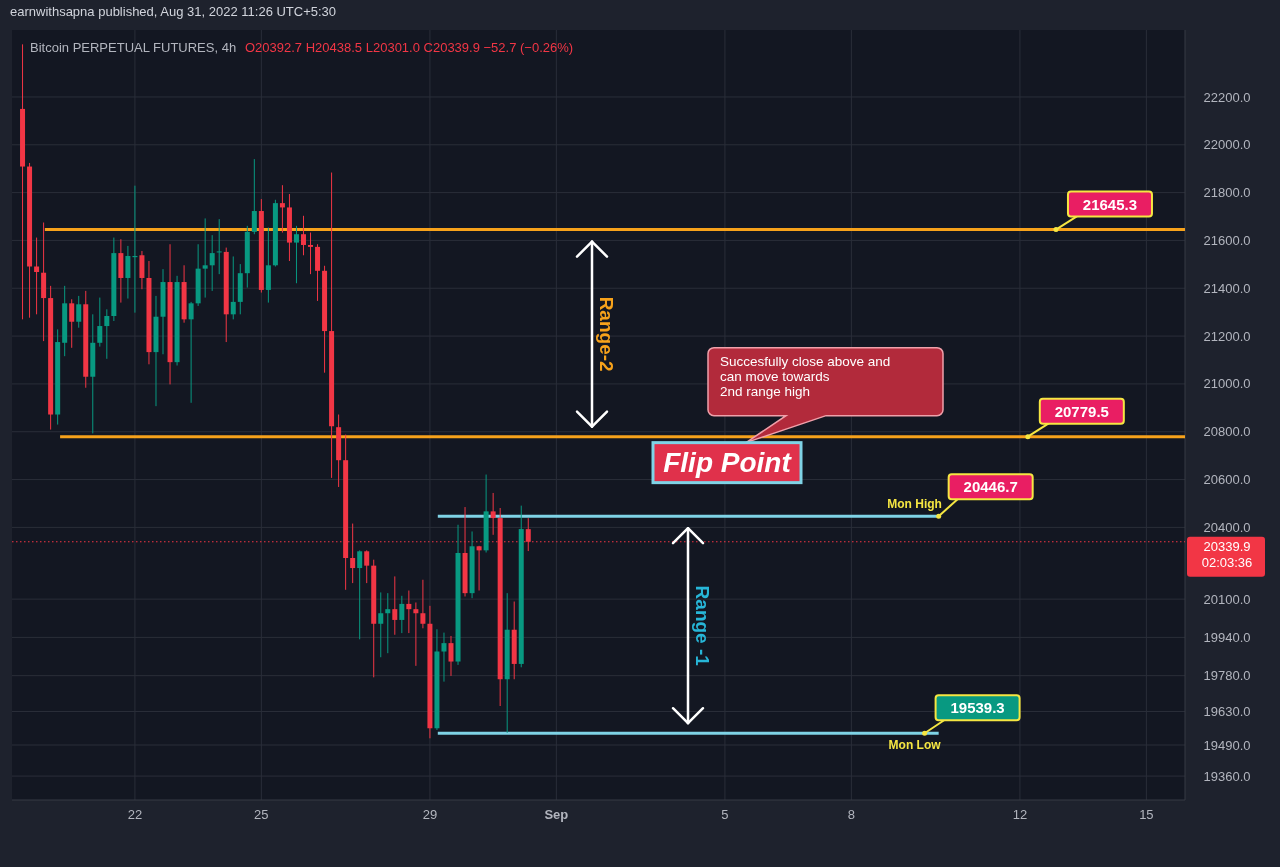 Image resolution: width=1280 pixels, height=867 pixels. What do you see at coordinates (607, 334) in the screenshot?
I see `annotation: Range-2` at bounding box center [607, 334].